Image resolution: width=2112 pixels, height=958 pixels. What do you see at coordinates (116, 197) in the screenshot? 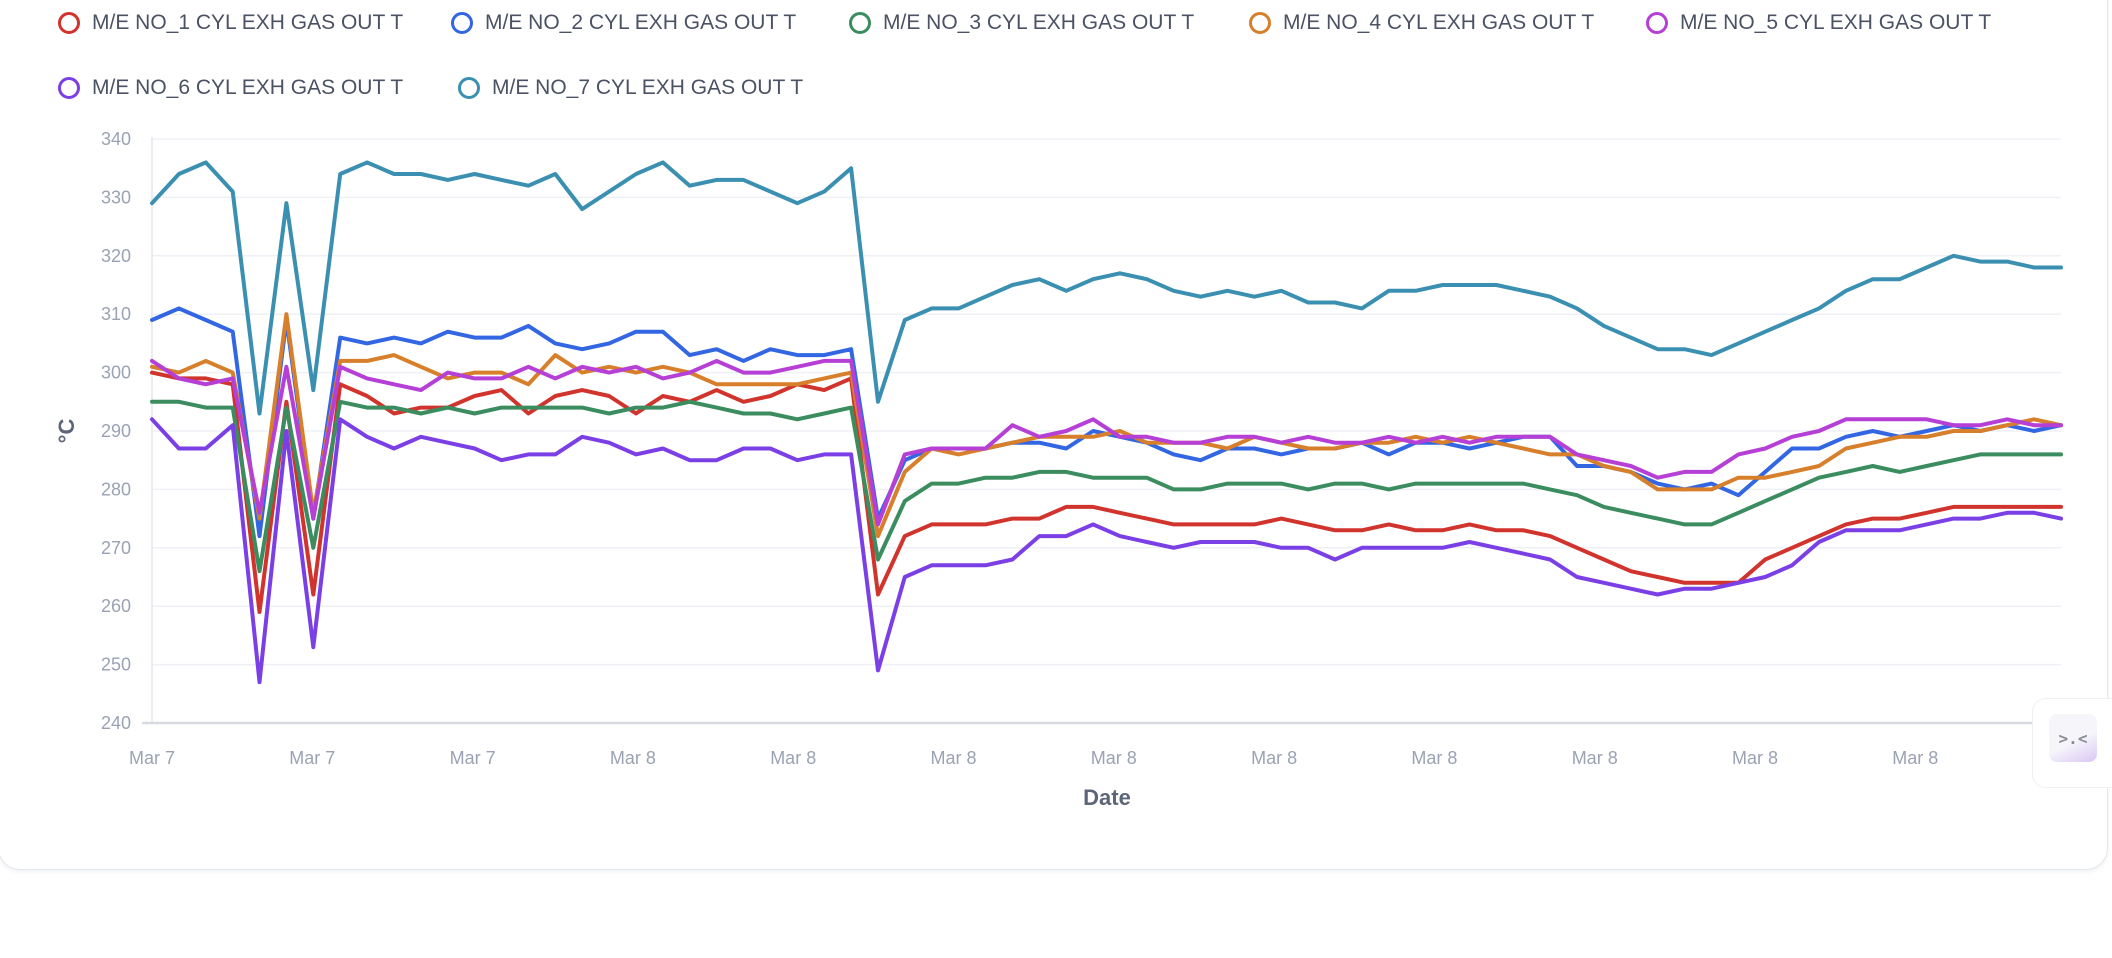
I see `y-tick-label: 330` at bounding box center [116, 197].